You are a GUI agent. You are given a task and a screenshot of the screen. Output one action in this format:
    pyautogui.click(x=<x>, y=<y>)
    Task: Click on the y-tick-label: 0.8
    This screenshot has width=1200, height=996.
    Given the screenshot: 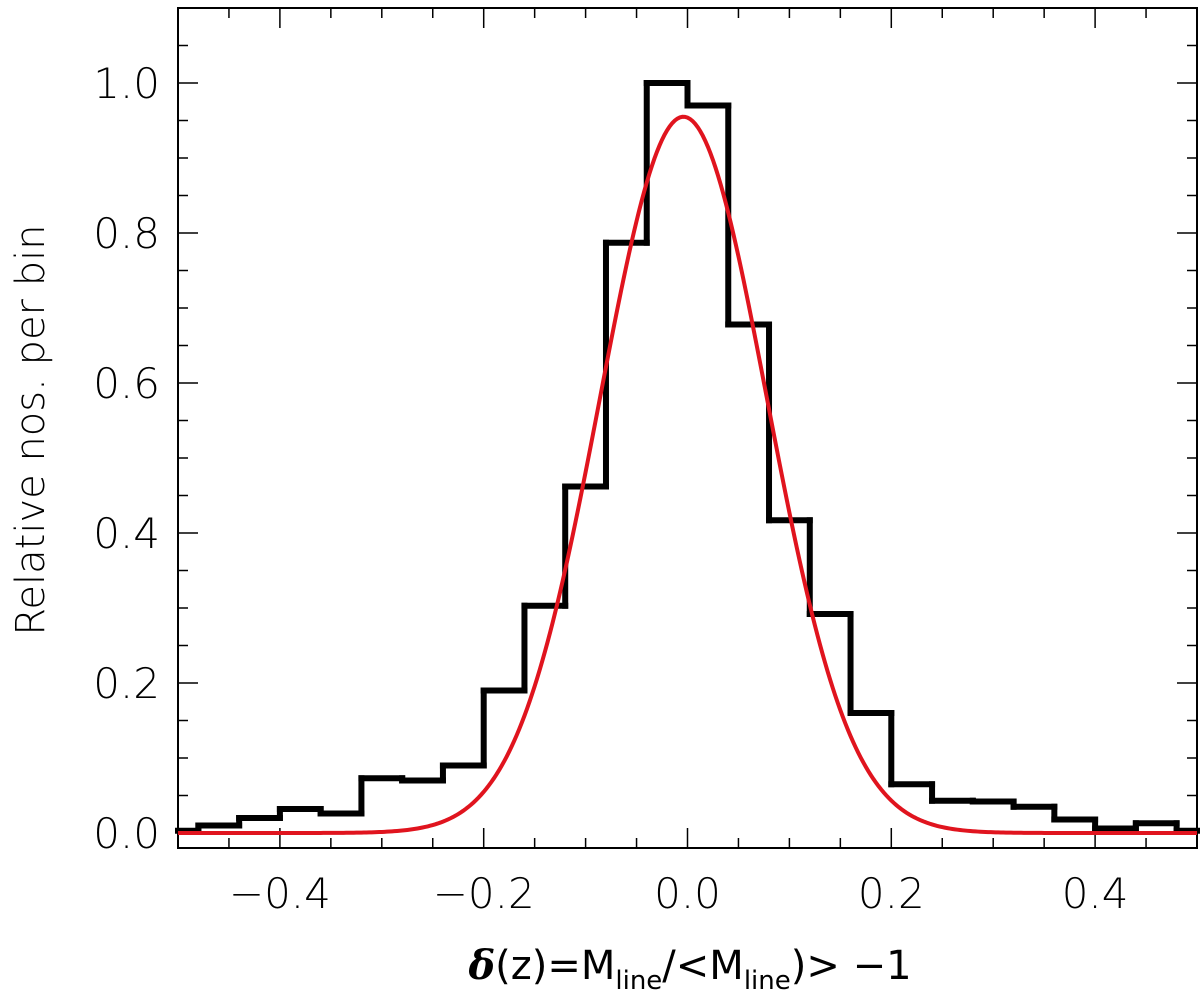 What is the action you would take?
    pyautogui.click(x=126, y=233)
    